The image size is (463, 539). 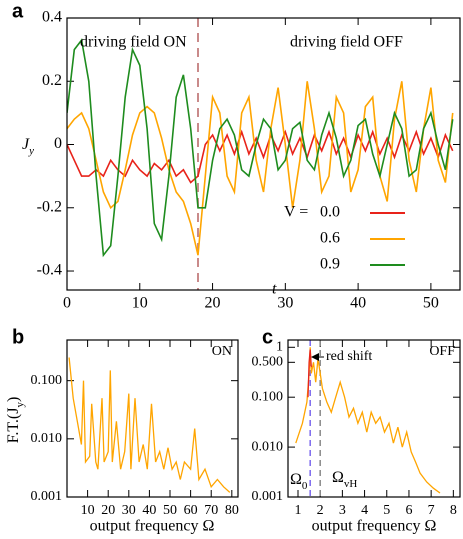 What do you see at coordinates (232, 510) in the screenshot?
I see `x-tick-label: 80` at bounding box center [232, 510].